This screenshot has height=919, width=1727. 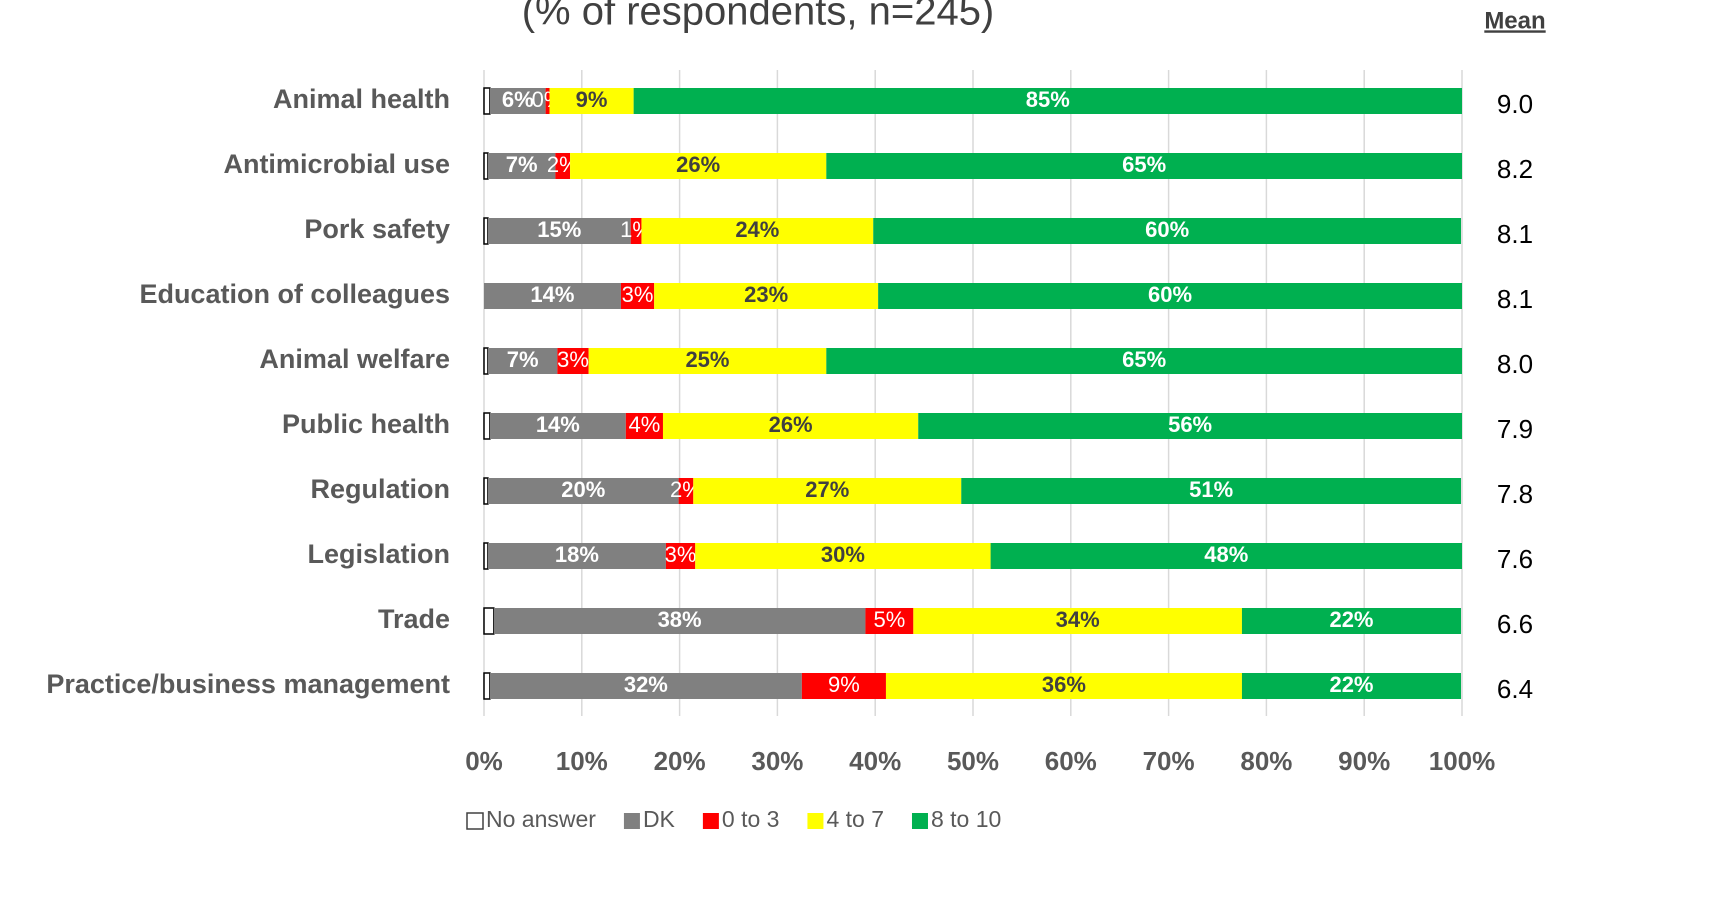 I want to click on data-label: 85%, so click(x=1048, y=99).